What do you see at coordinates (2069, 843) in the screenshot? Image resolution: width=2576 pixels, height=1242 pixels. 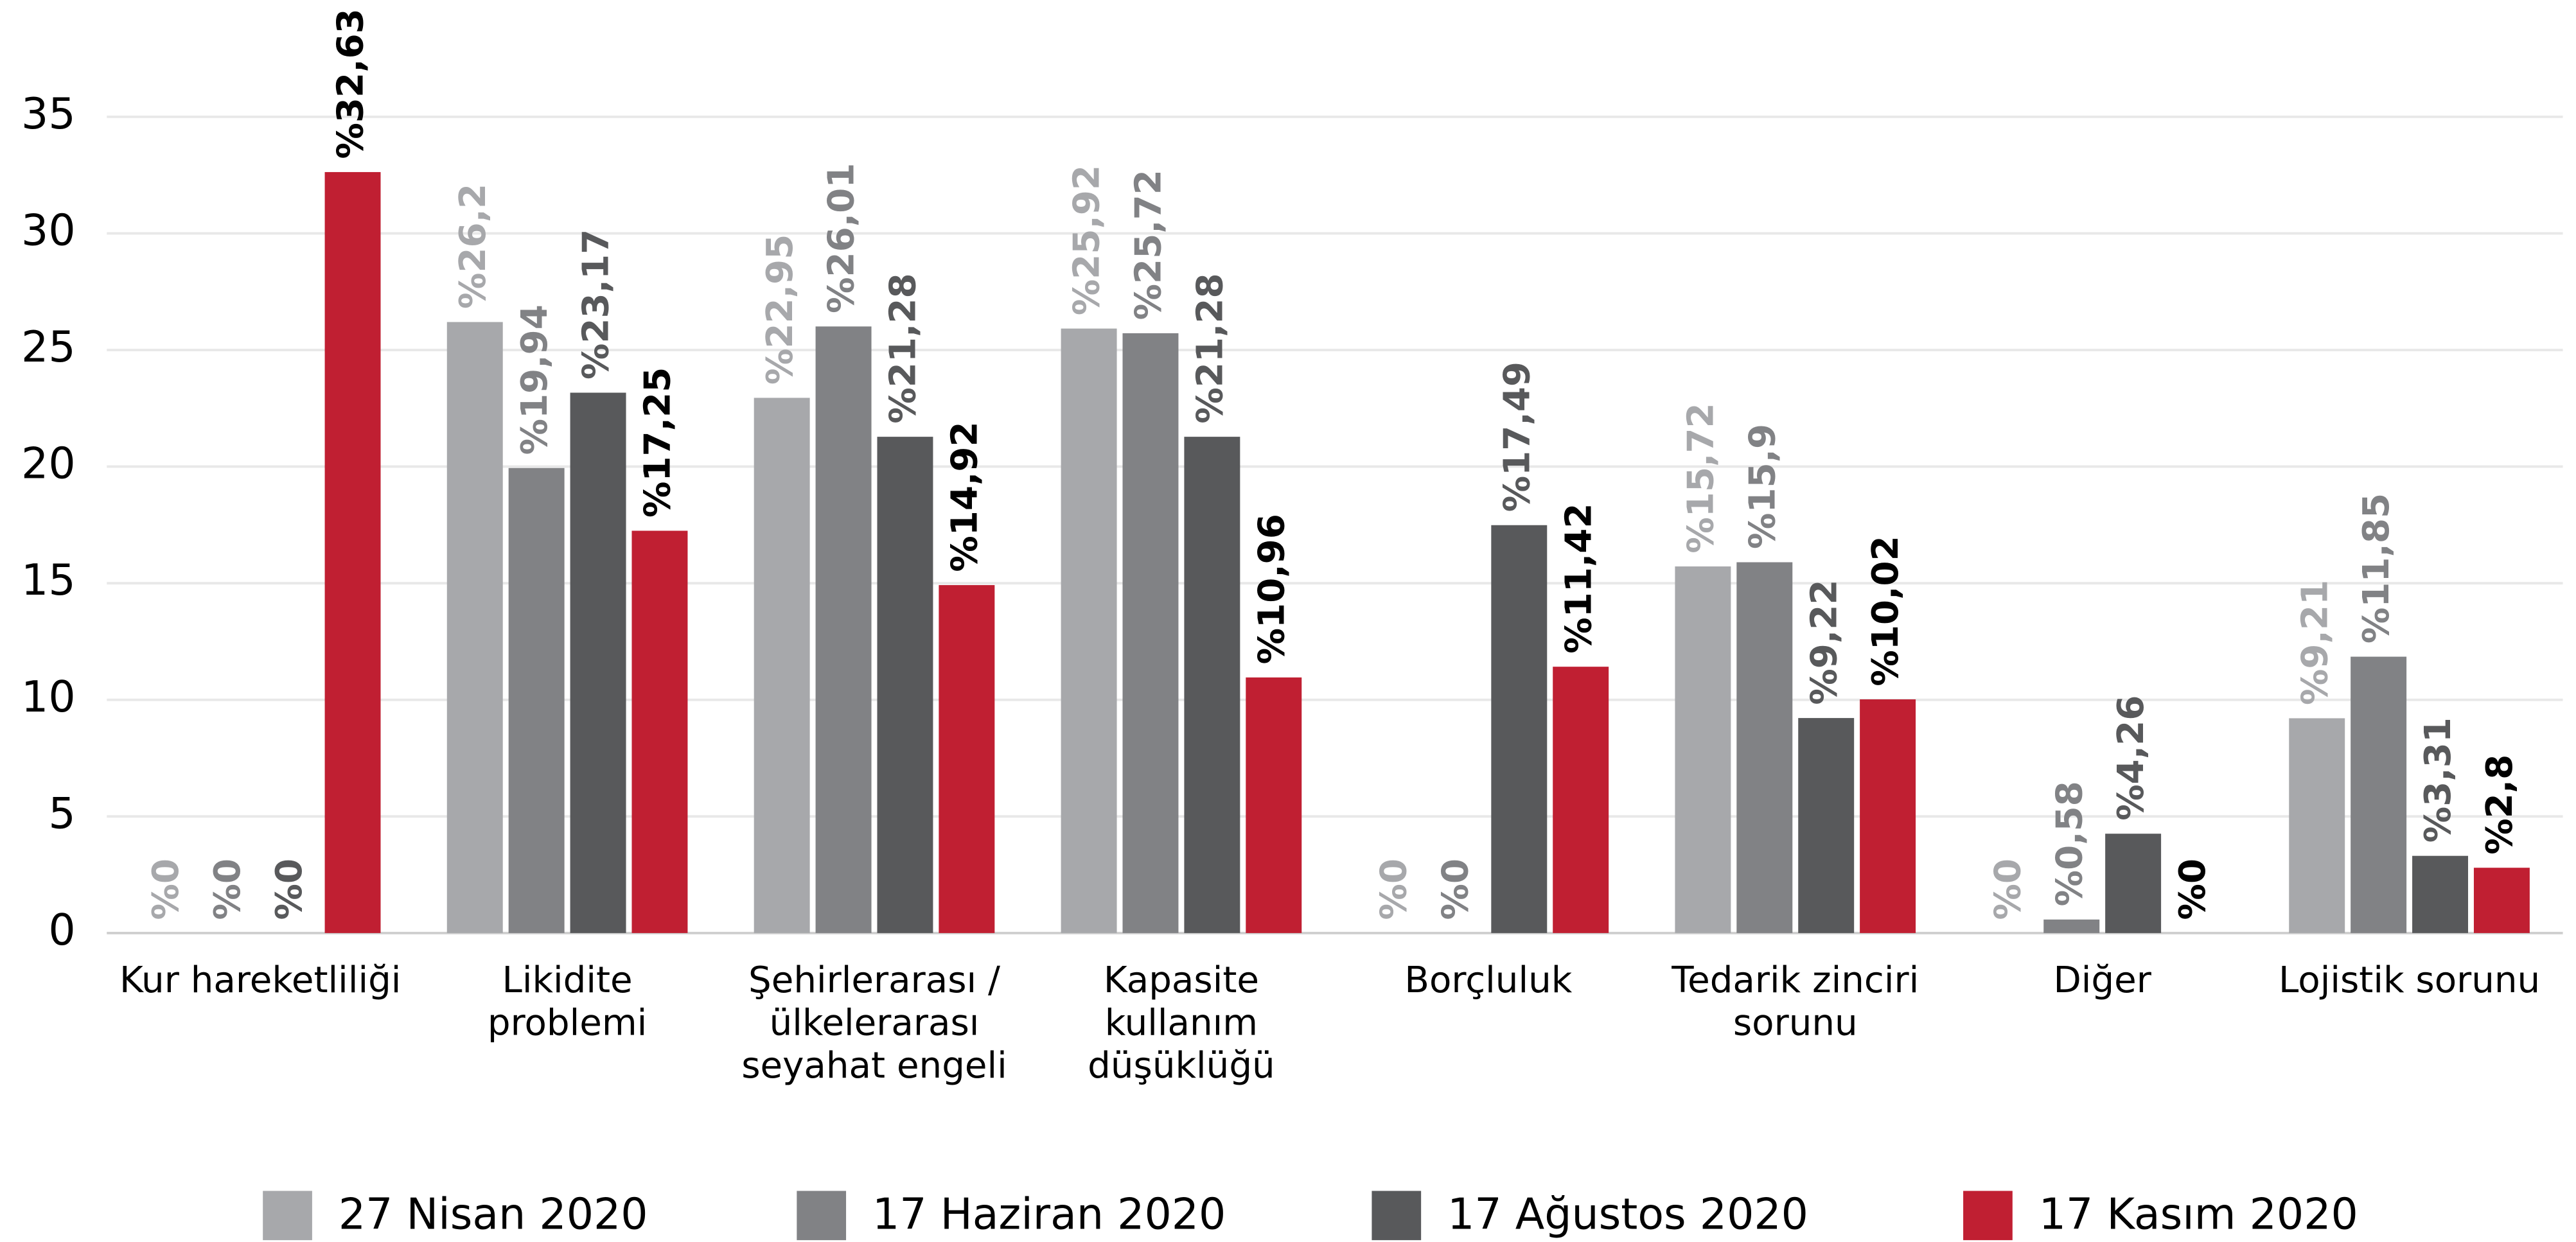 I see `data-label: %0,58` at bounding box center [2069, 843].